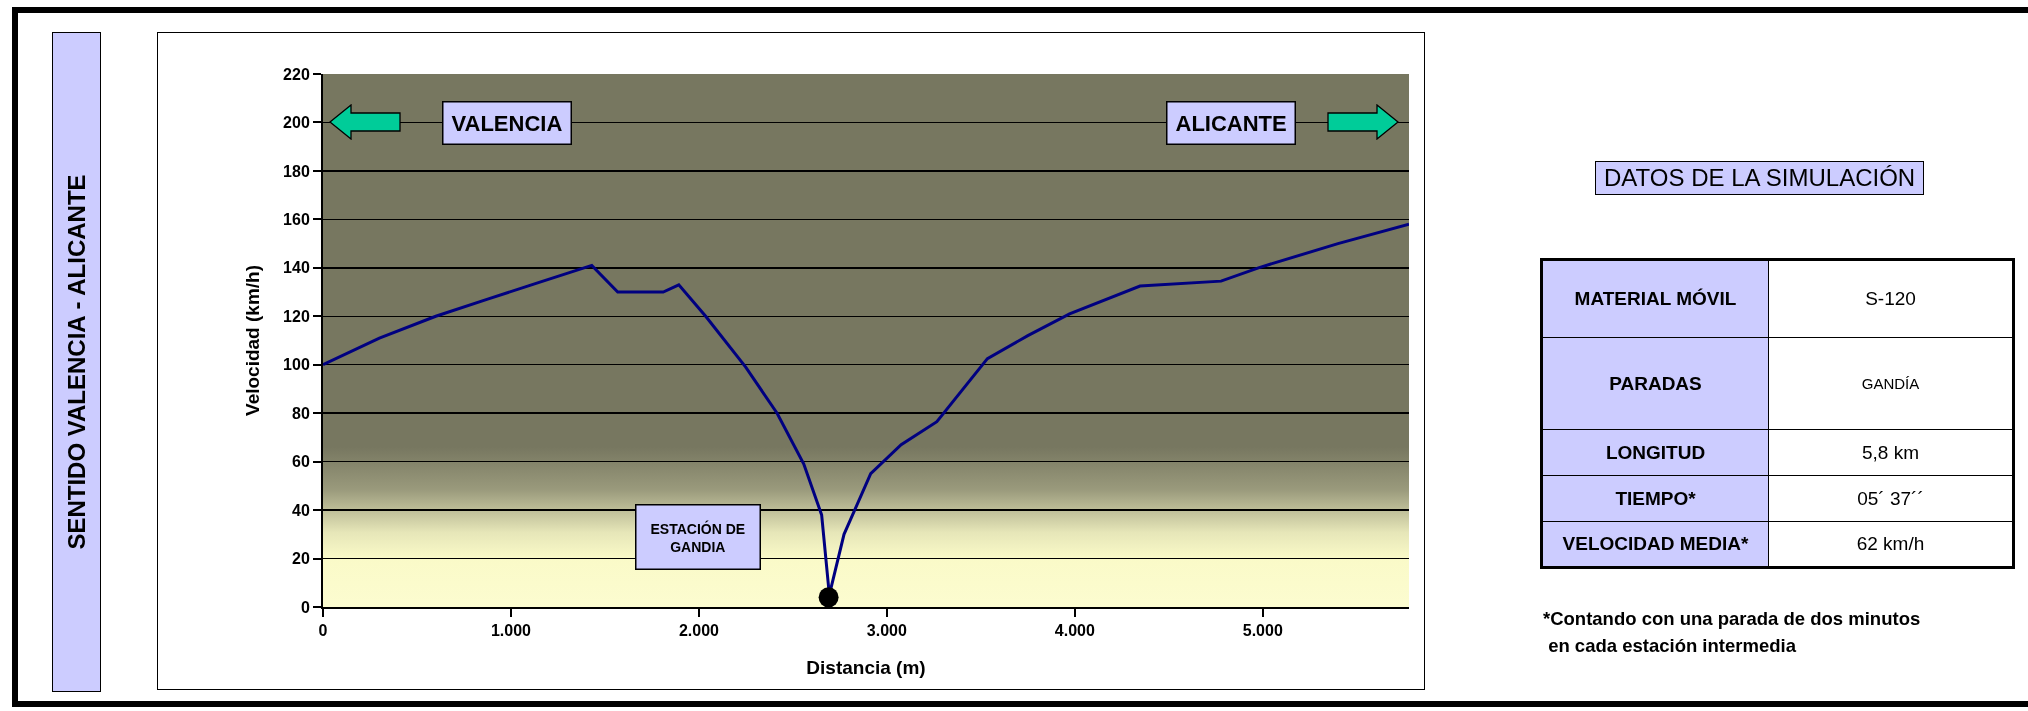 The image size is (2028, 711). Describe the element at coordinates (296, 219) in the screenshot. I see `y-tick-label: 160` at that location.